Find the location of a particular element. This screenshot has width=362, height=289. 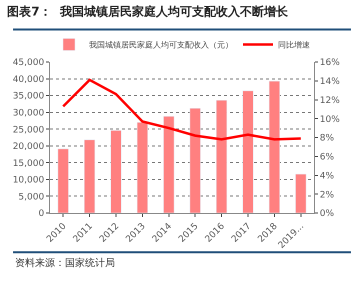

legend-label: 我国城镇居民家庭人均可支配收入（元） is located at coordinates (161, 45).